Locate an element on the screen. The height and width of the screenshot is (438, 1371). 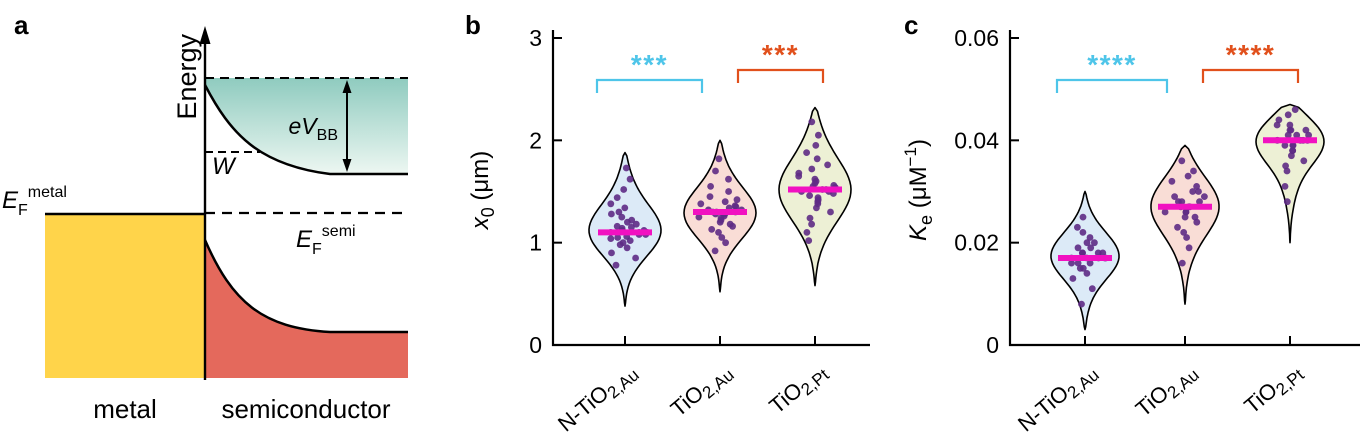
ef-semi-sub: F is located at coordinates (317, 249).